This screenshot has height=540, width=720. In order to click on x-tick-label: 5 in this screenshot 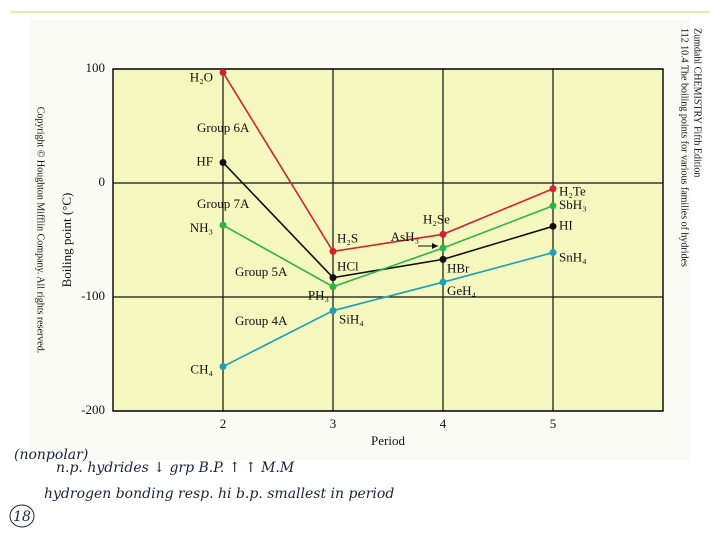, I will do `click(553, 423)`.